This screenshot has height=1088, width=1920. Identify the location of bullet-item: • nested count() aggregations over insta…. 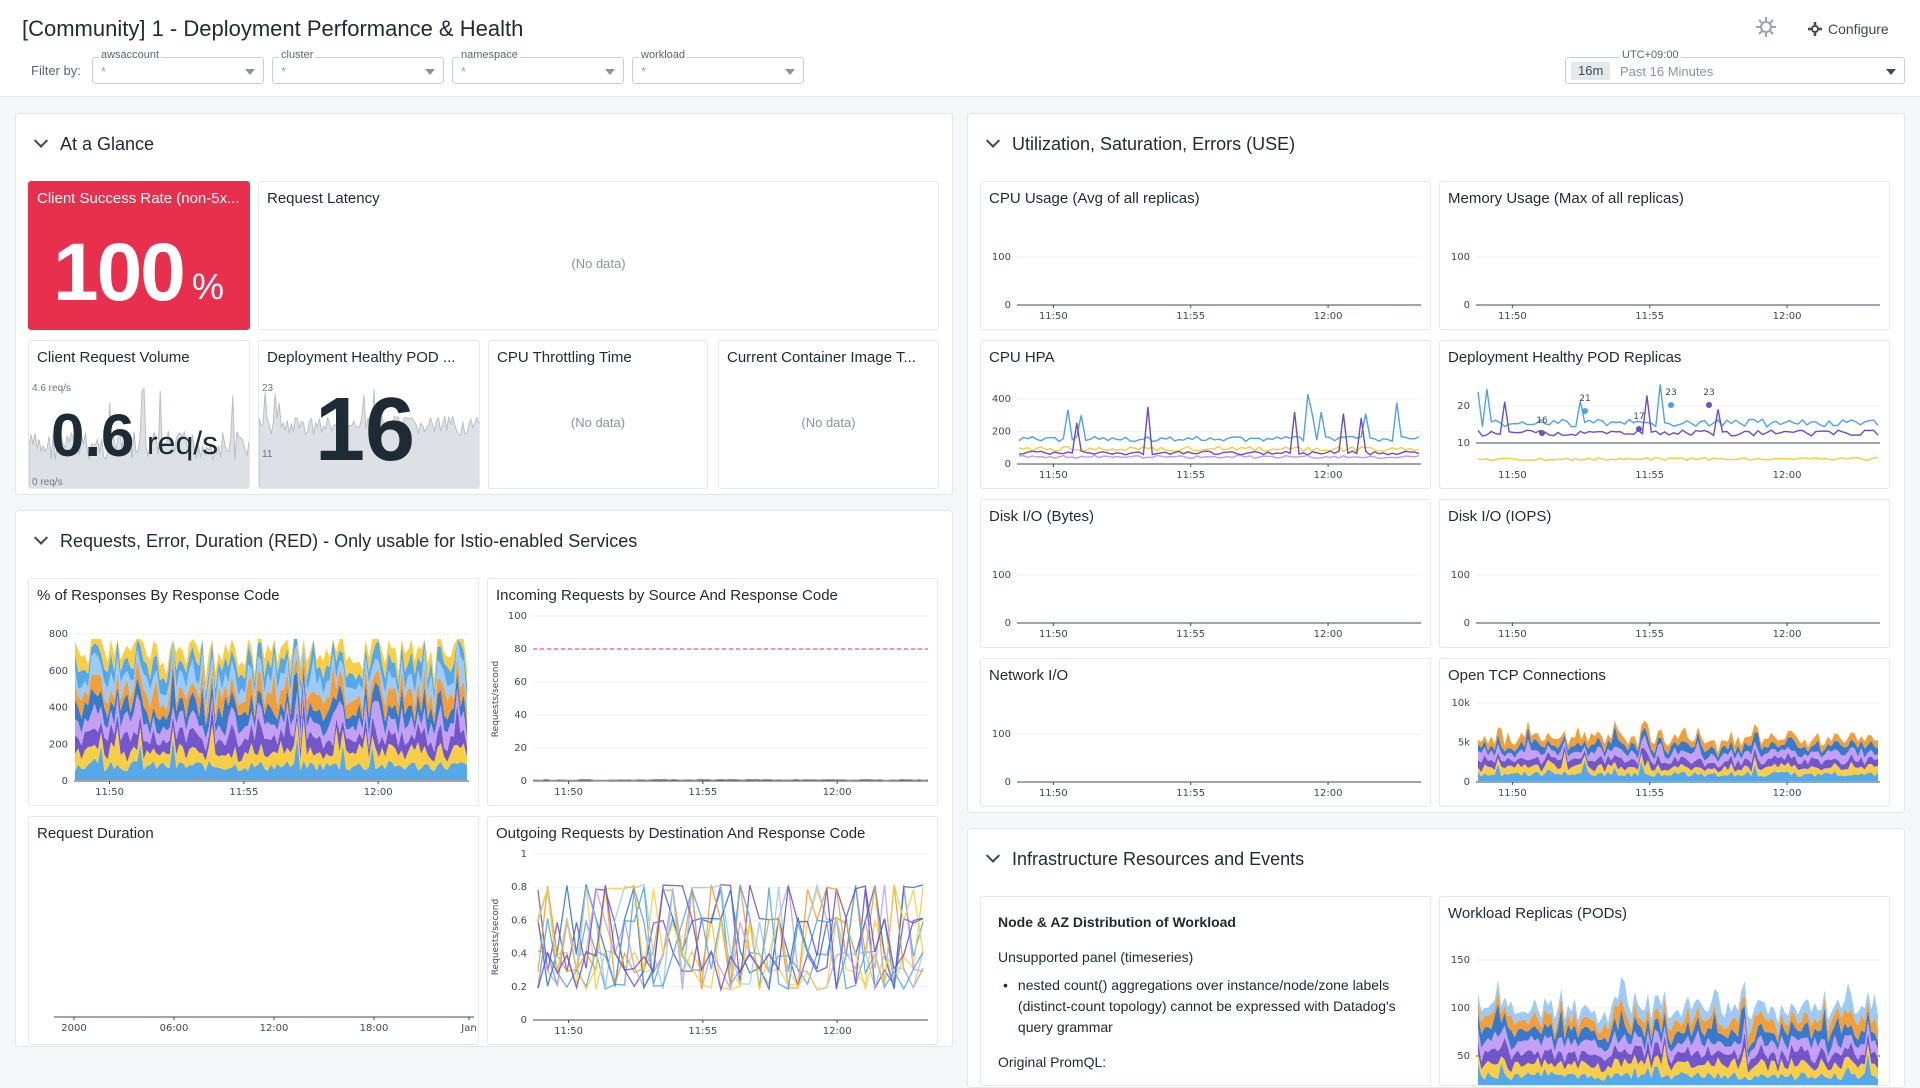
(1213, 1006).